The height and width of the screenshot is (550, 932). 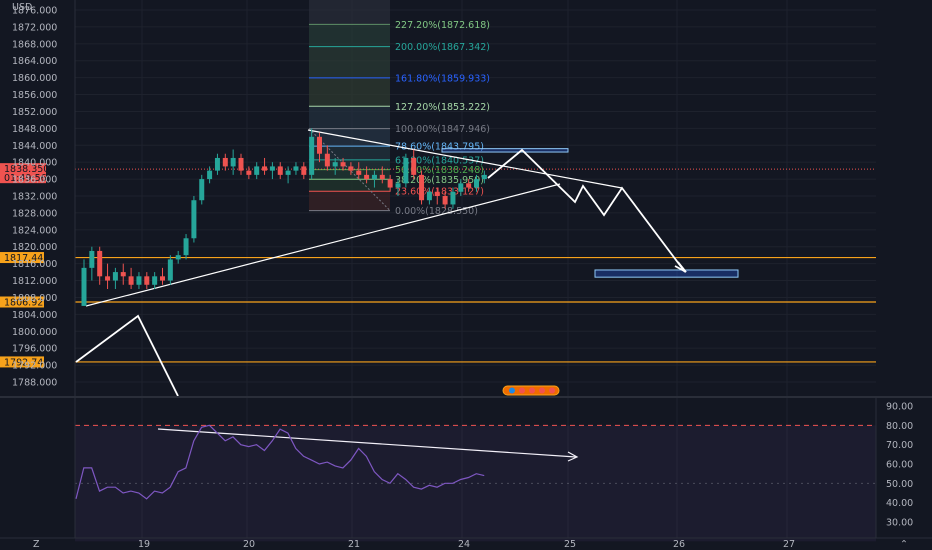 I want to click on price-tick-label: 1816.000, so click(x=34, y=264).